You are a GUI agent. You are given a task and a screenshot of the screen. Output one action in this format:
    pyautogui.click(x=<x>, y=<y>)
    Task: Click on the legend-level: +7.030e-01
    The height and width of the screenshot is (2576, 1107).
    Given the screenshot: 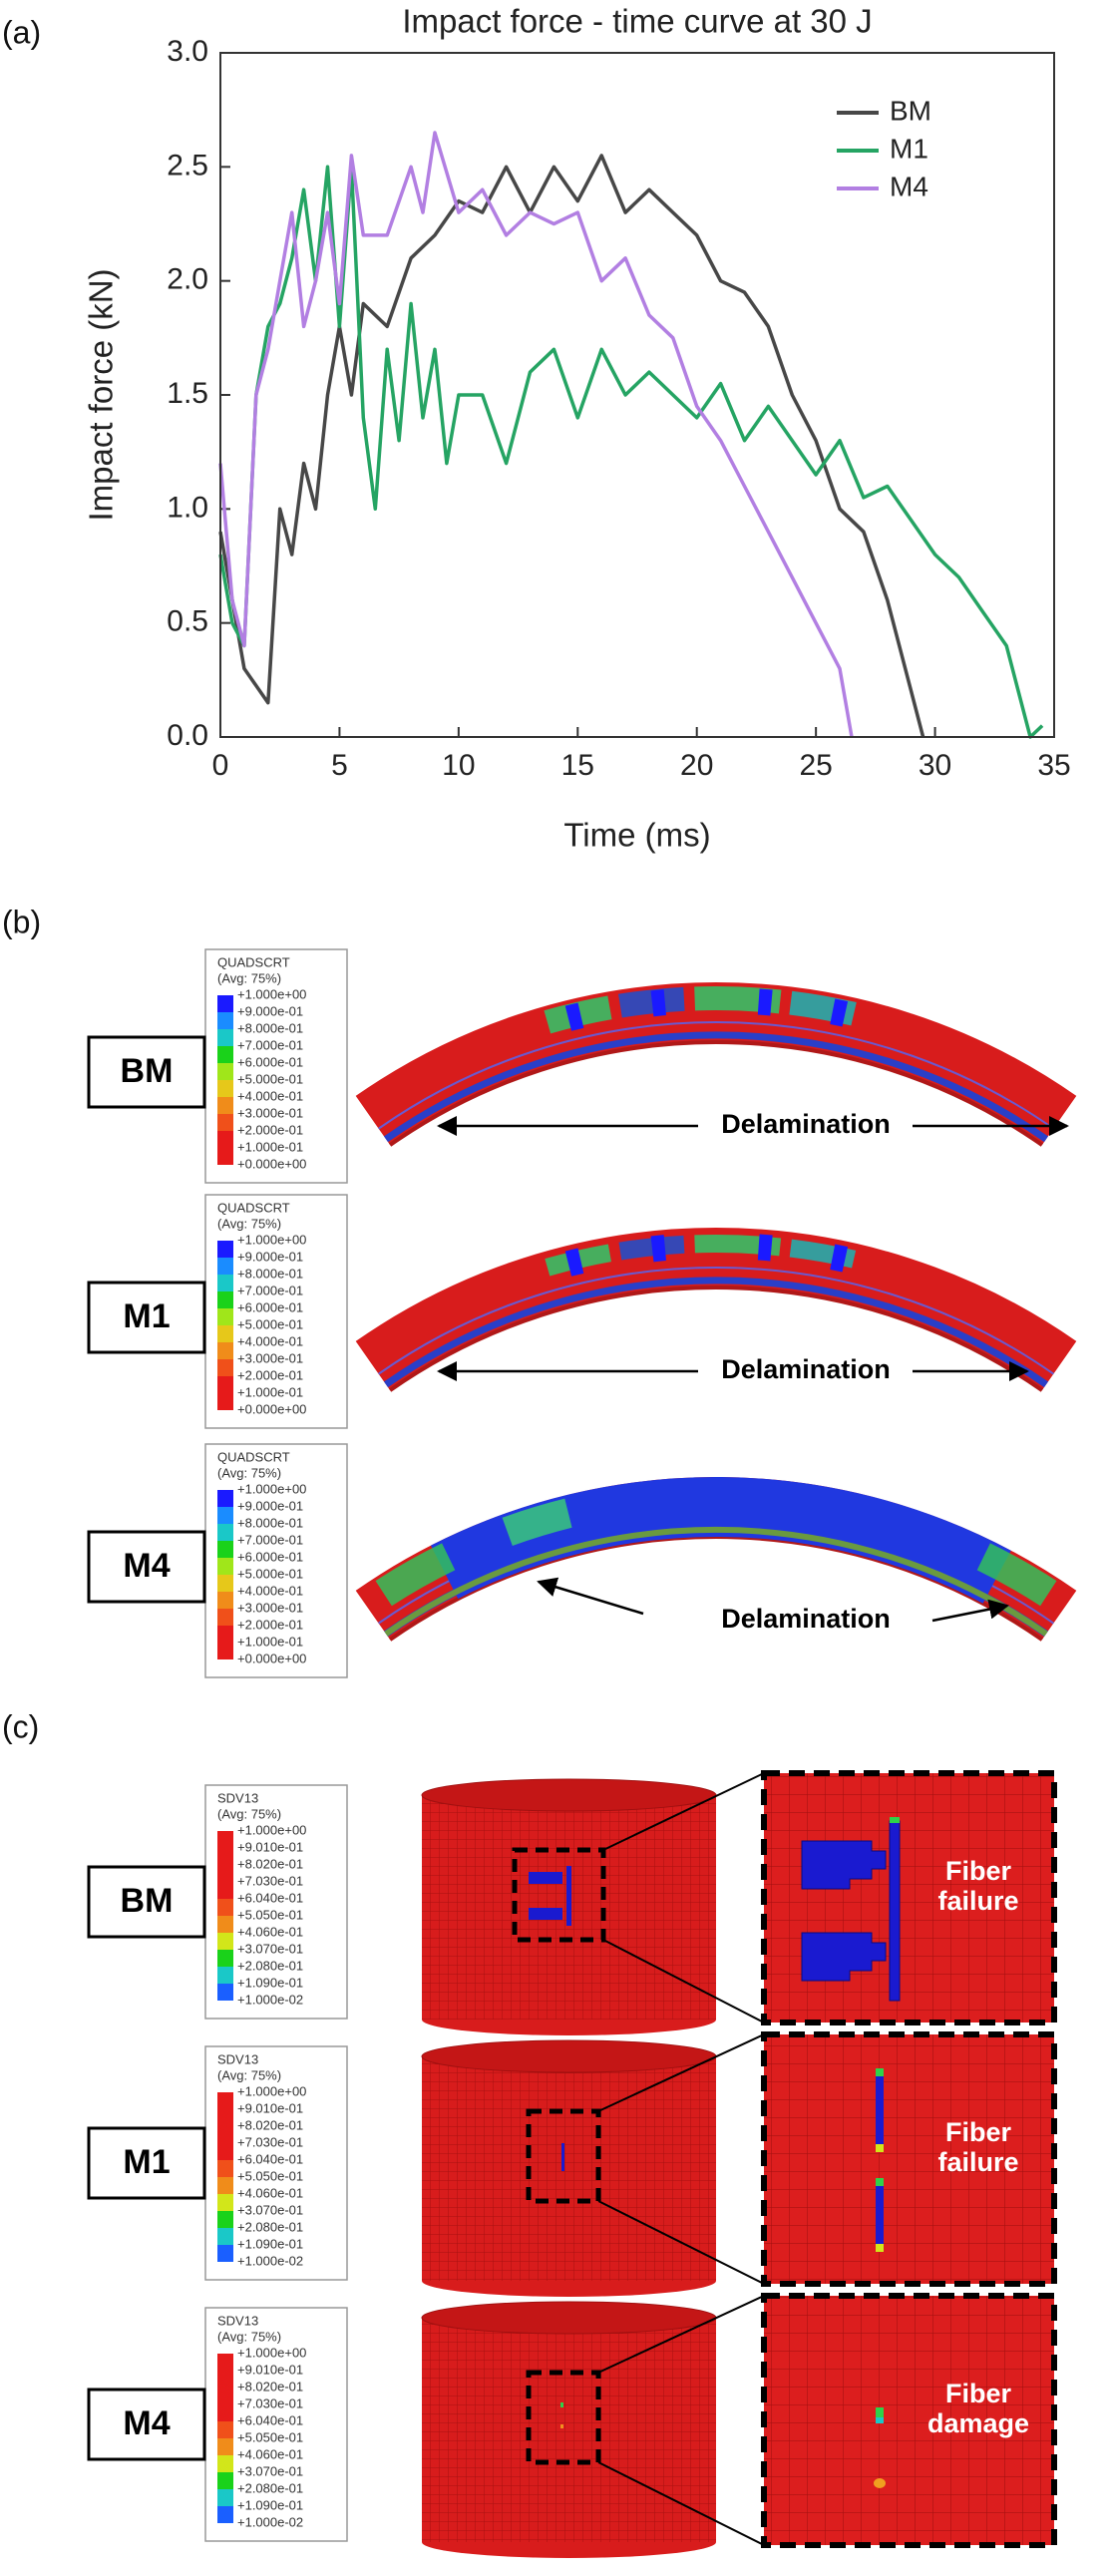 What is the action you would take?
    pyautogui.click(x=270, y=2403)
    